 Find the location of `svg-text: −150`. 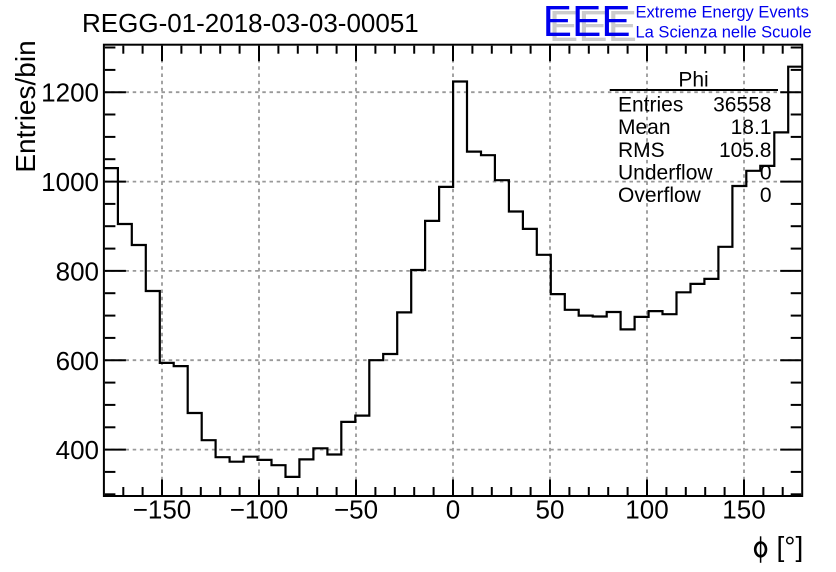

svg-text: −150 is located at coordinates (162, 510).